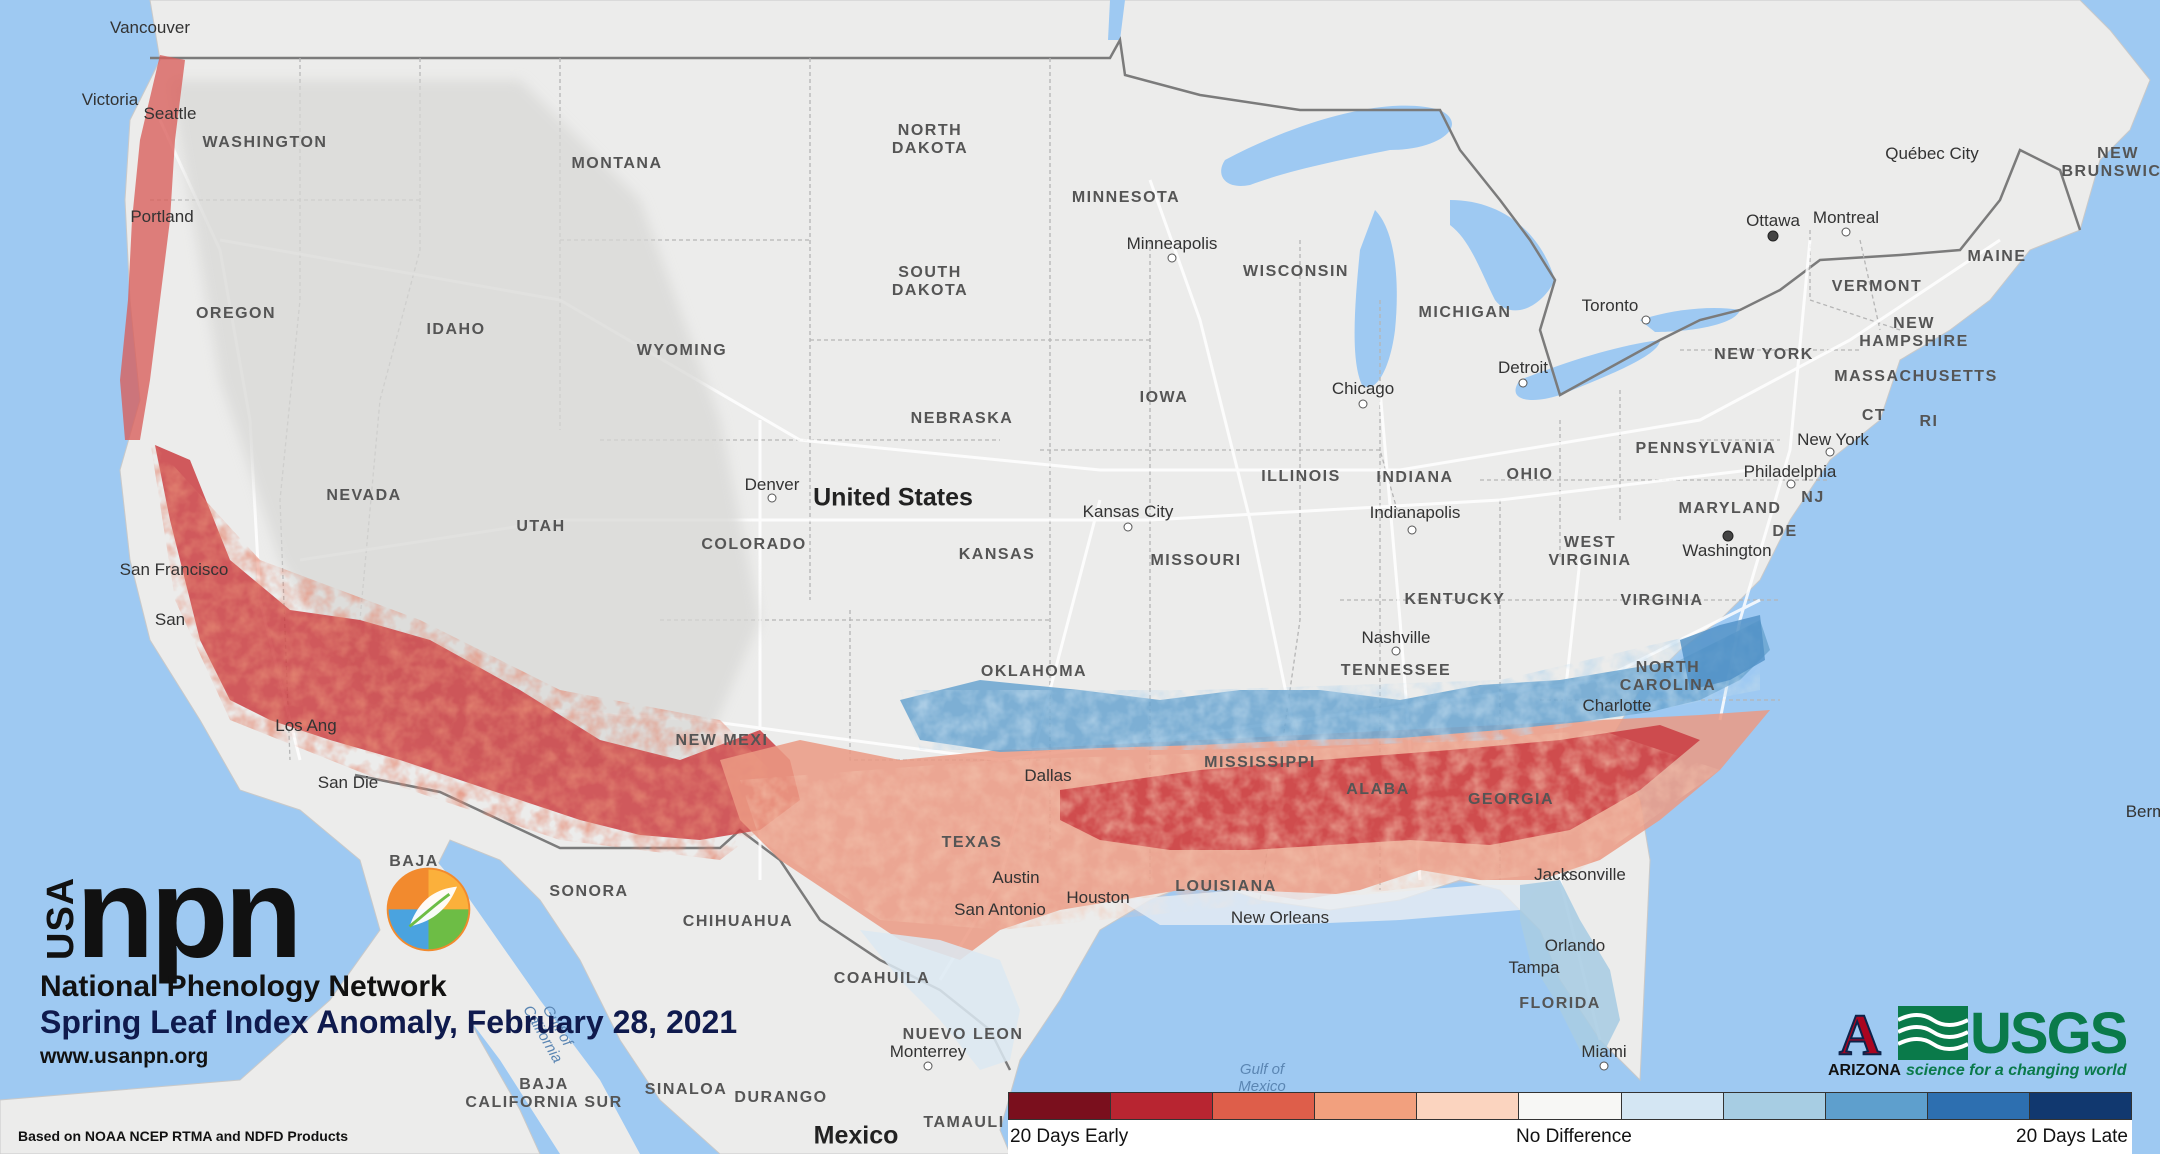 The height and width of the screenshot is (1154, 2160). What do you see at coordinates (962, 418) in the screenshot?
I see `state-label-nebraska: NEBRASKA` at bounding box center [962, 418].